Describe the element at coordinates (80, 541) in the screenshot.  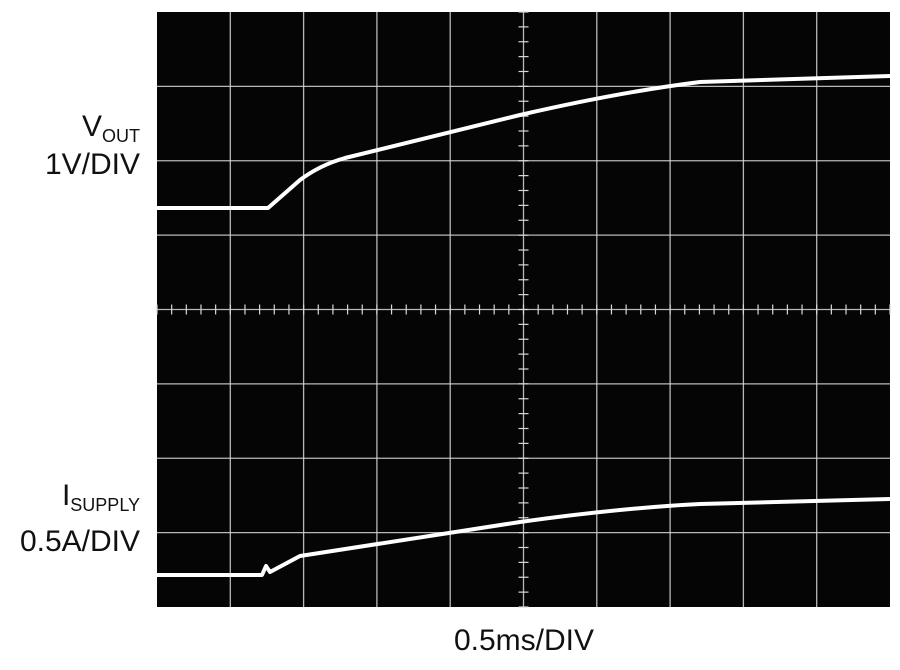
I see `channel2-scale: 0.5A/DIV` at that location.